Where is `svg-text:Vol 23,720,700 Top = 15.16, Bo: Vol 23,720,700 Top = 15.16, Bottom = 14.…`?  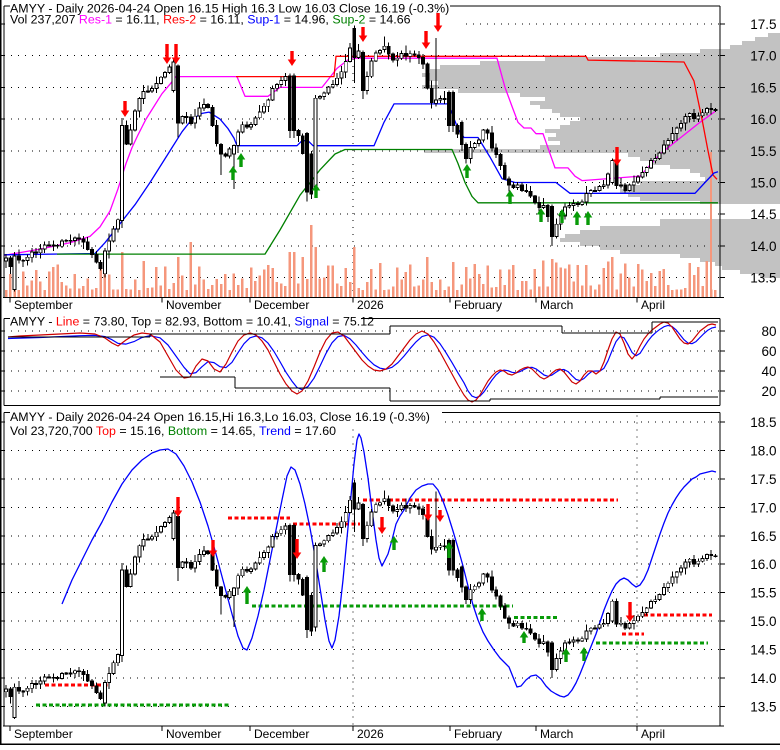
svg-text:Vol 23,720,700 Top = 15.16, Bo: Vol 23,720,700 Top = 15.16, Bottom = 14.… is located at coordinates (173, 431).